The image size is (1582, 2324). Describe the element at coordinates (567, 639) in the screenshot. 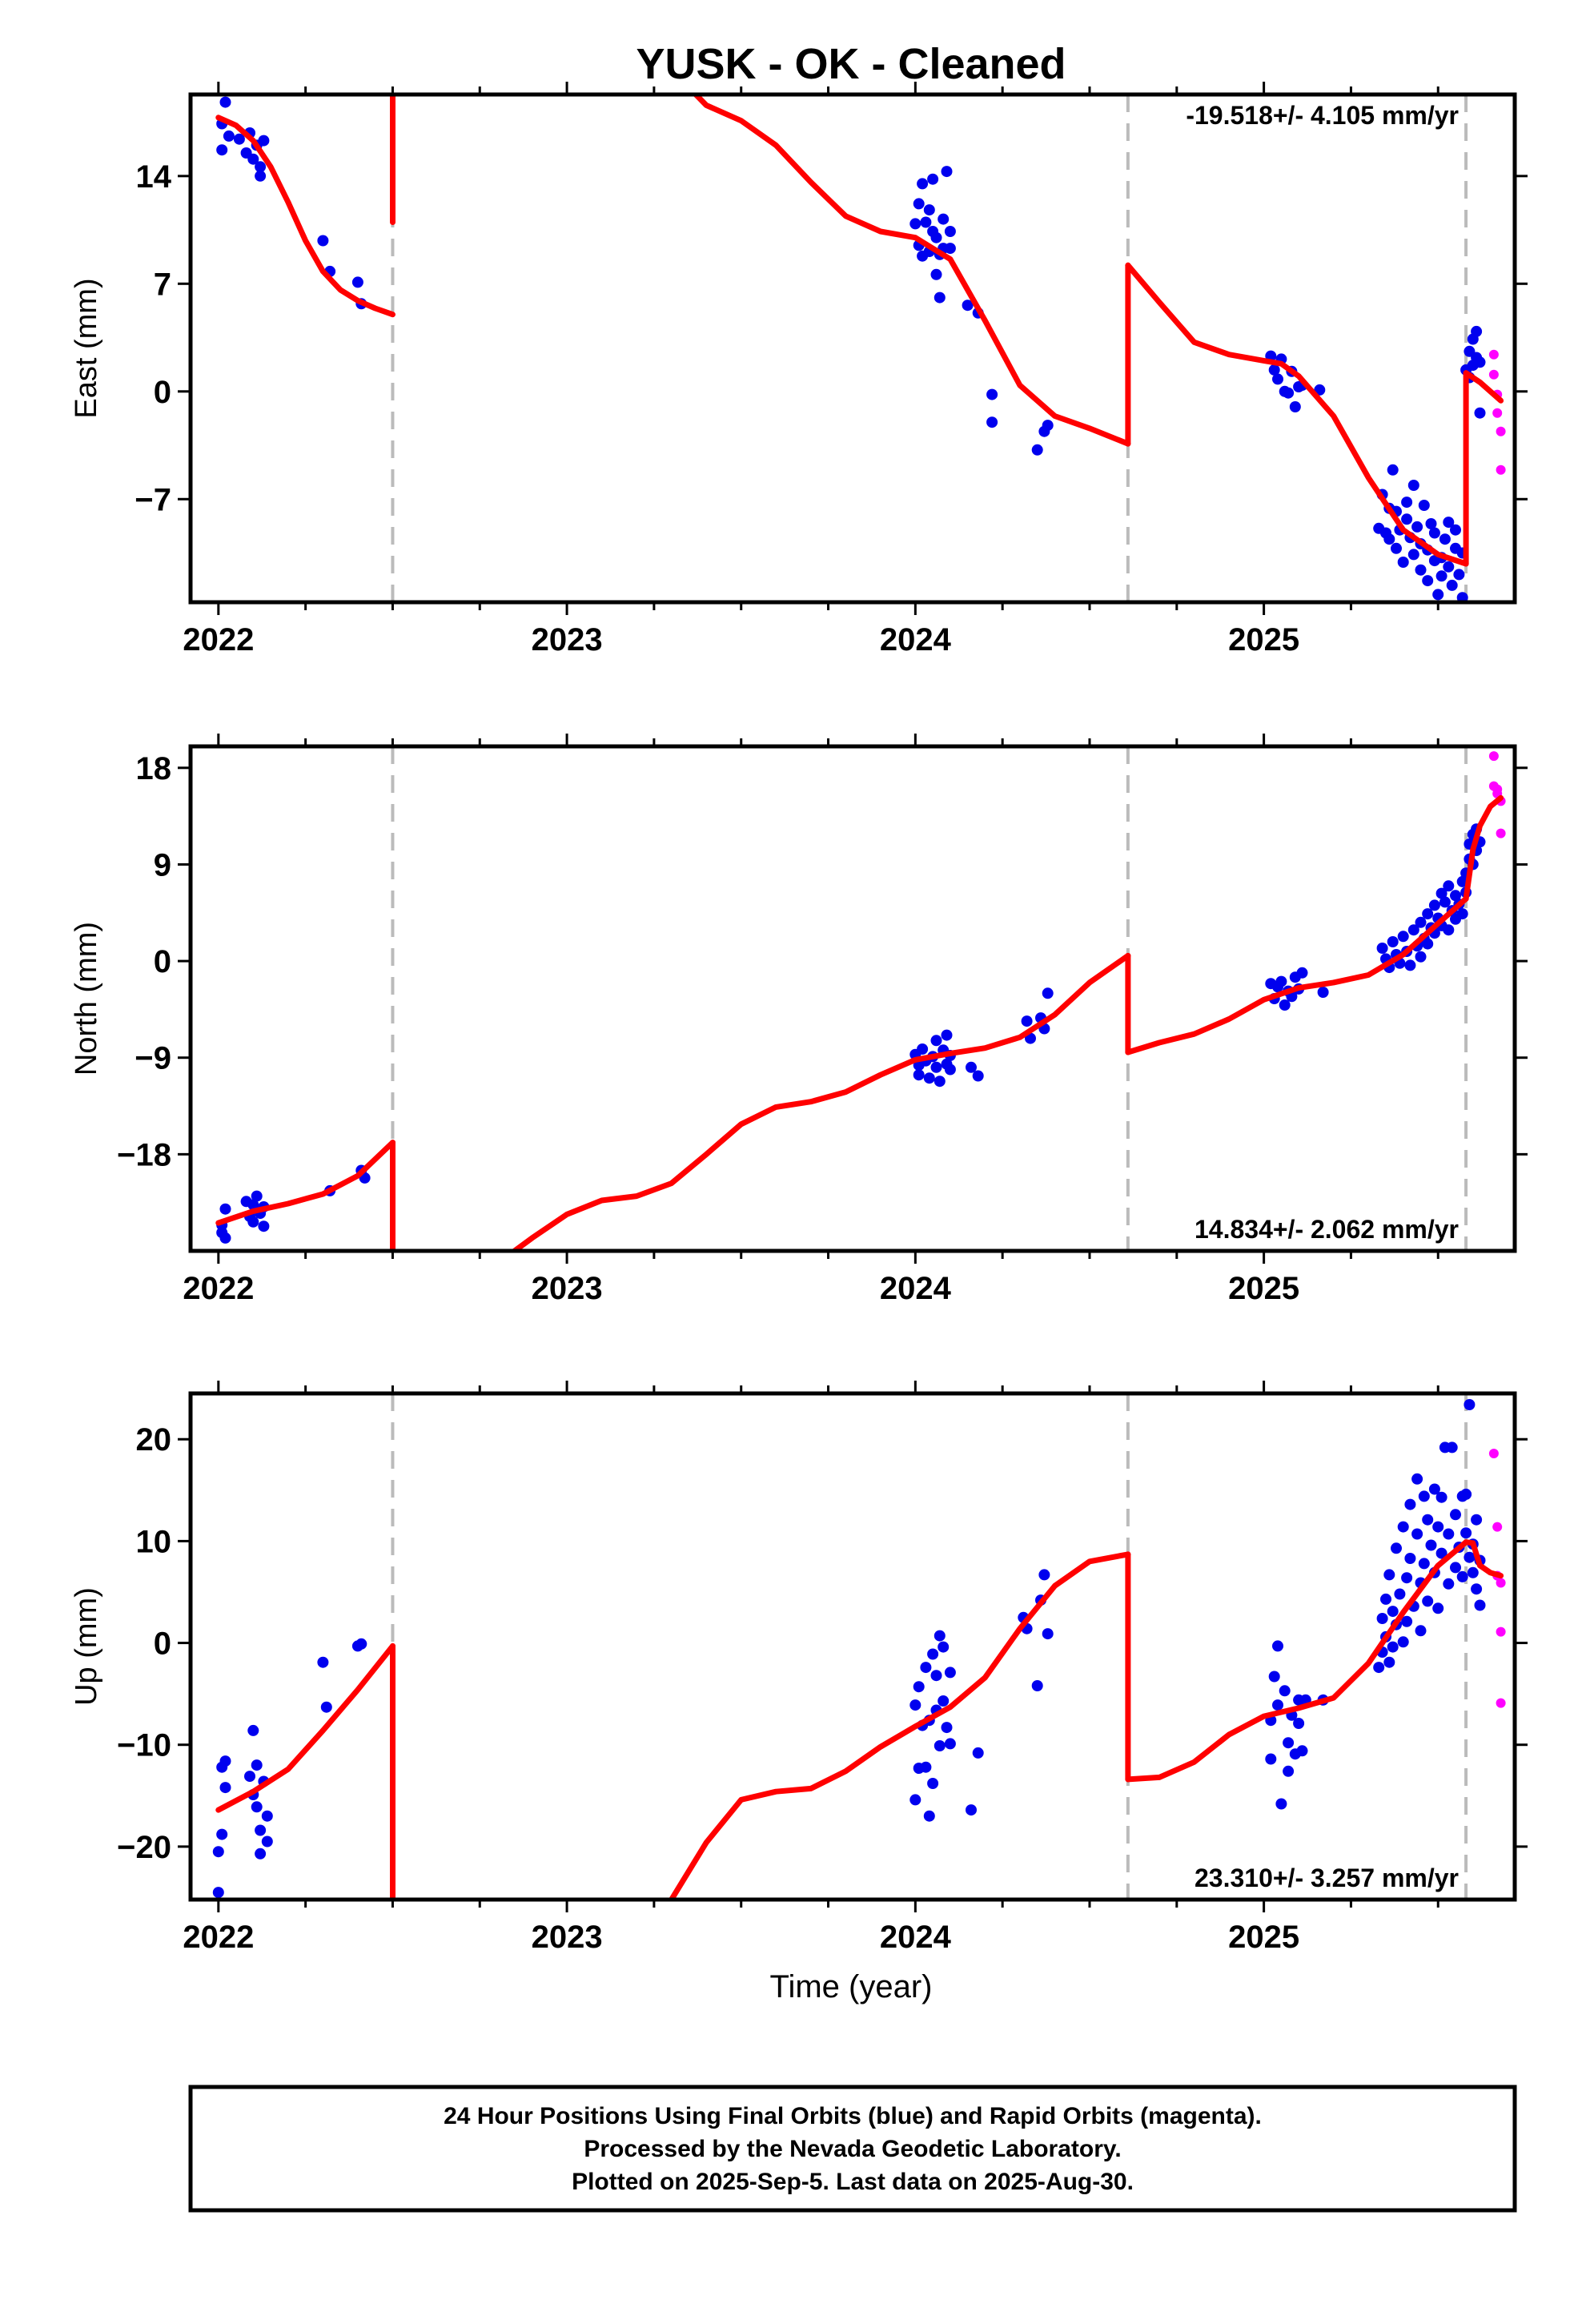

I see `east-xtick-label: 2023` at that location.